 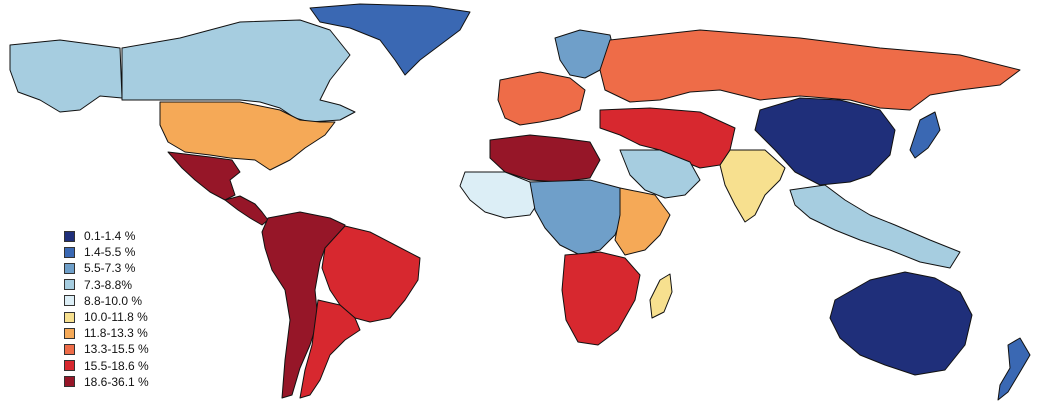 I want to click on legend-item: 15.5-18.6 %, so click(x=106, y=366).